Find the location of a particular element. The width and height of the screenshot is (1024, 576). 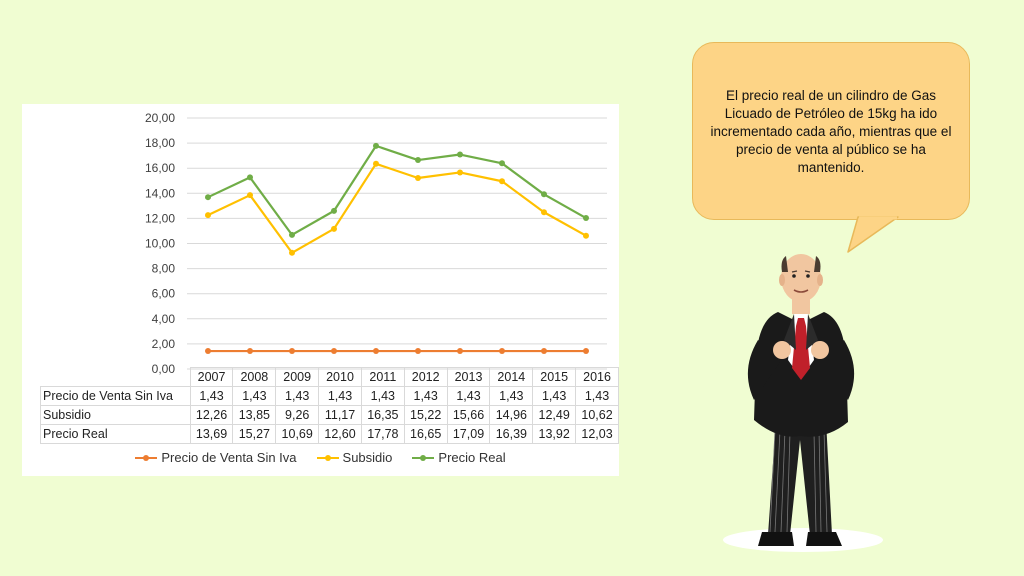

series-row-label: Precio de Venta Sin Iva is located at coordinates (115, 396).